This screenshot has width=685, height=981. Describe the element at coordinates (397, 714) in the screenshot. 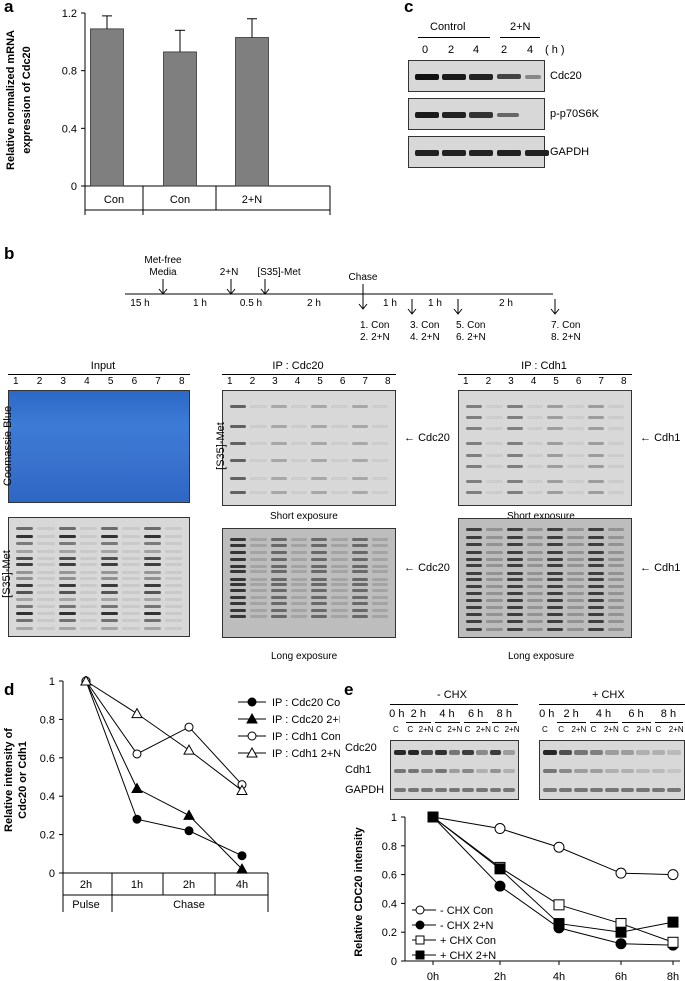

I see `e-time-label: 0 h` at that location.